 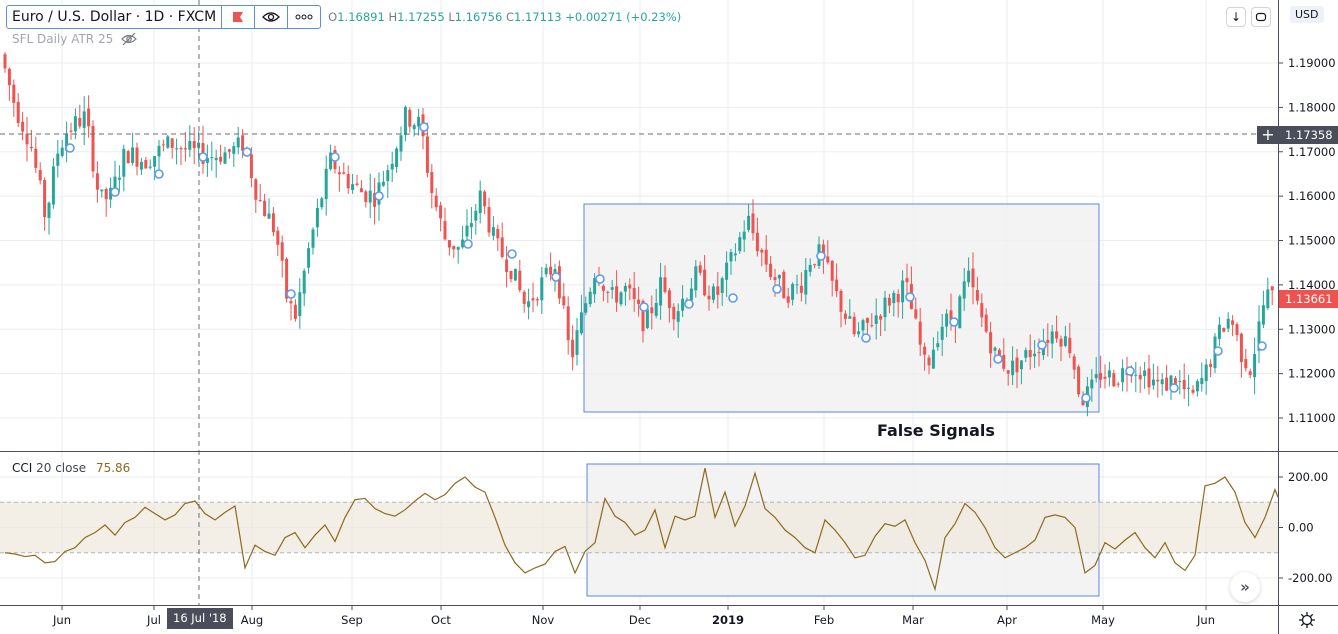 What do you see at coordinates (1307, 14) in the screenshot?
I see `currency-label: USD` at bounding box center [1307, 14].